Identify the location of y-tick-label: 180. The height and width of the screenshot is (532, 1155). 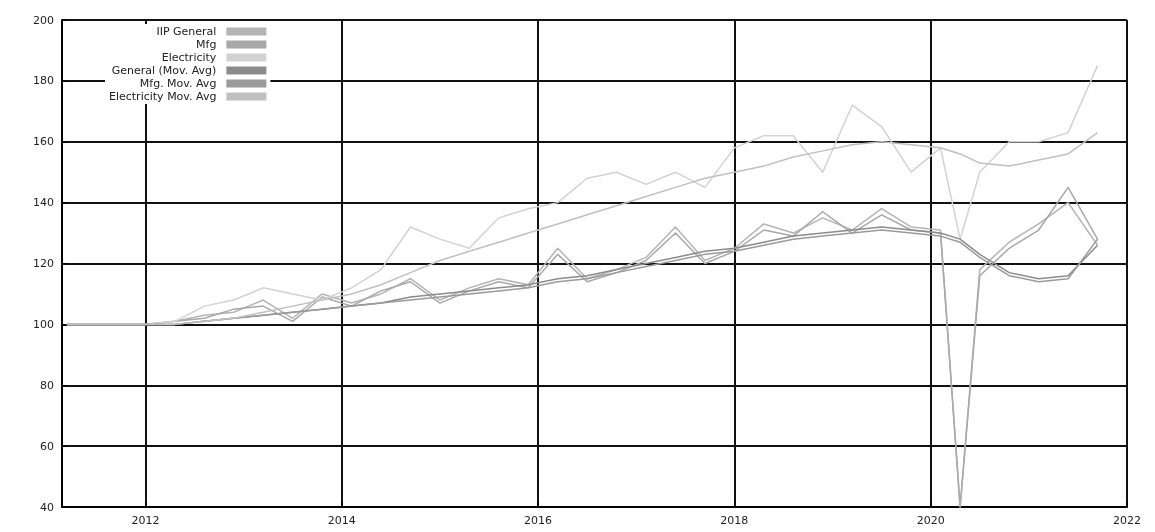
(43, 81).